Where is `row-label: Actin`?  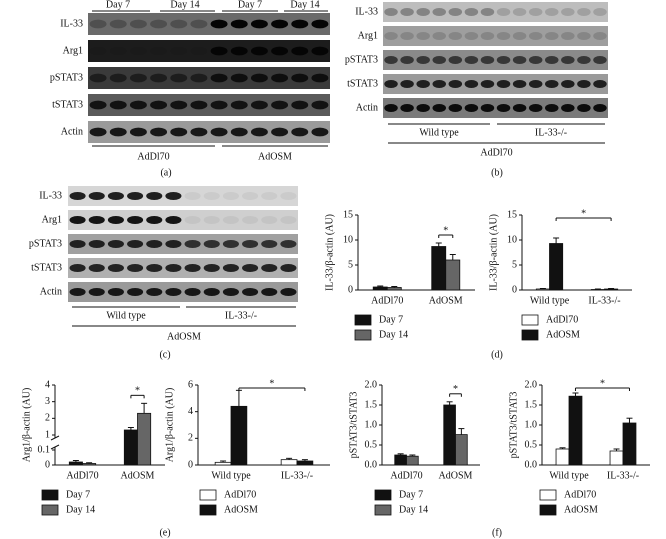 row-label: Actin is located at coordinates (72, 131).